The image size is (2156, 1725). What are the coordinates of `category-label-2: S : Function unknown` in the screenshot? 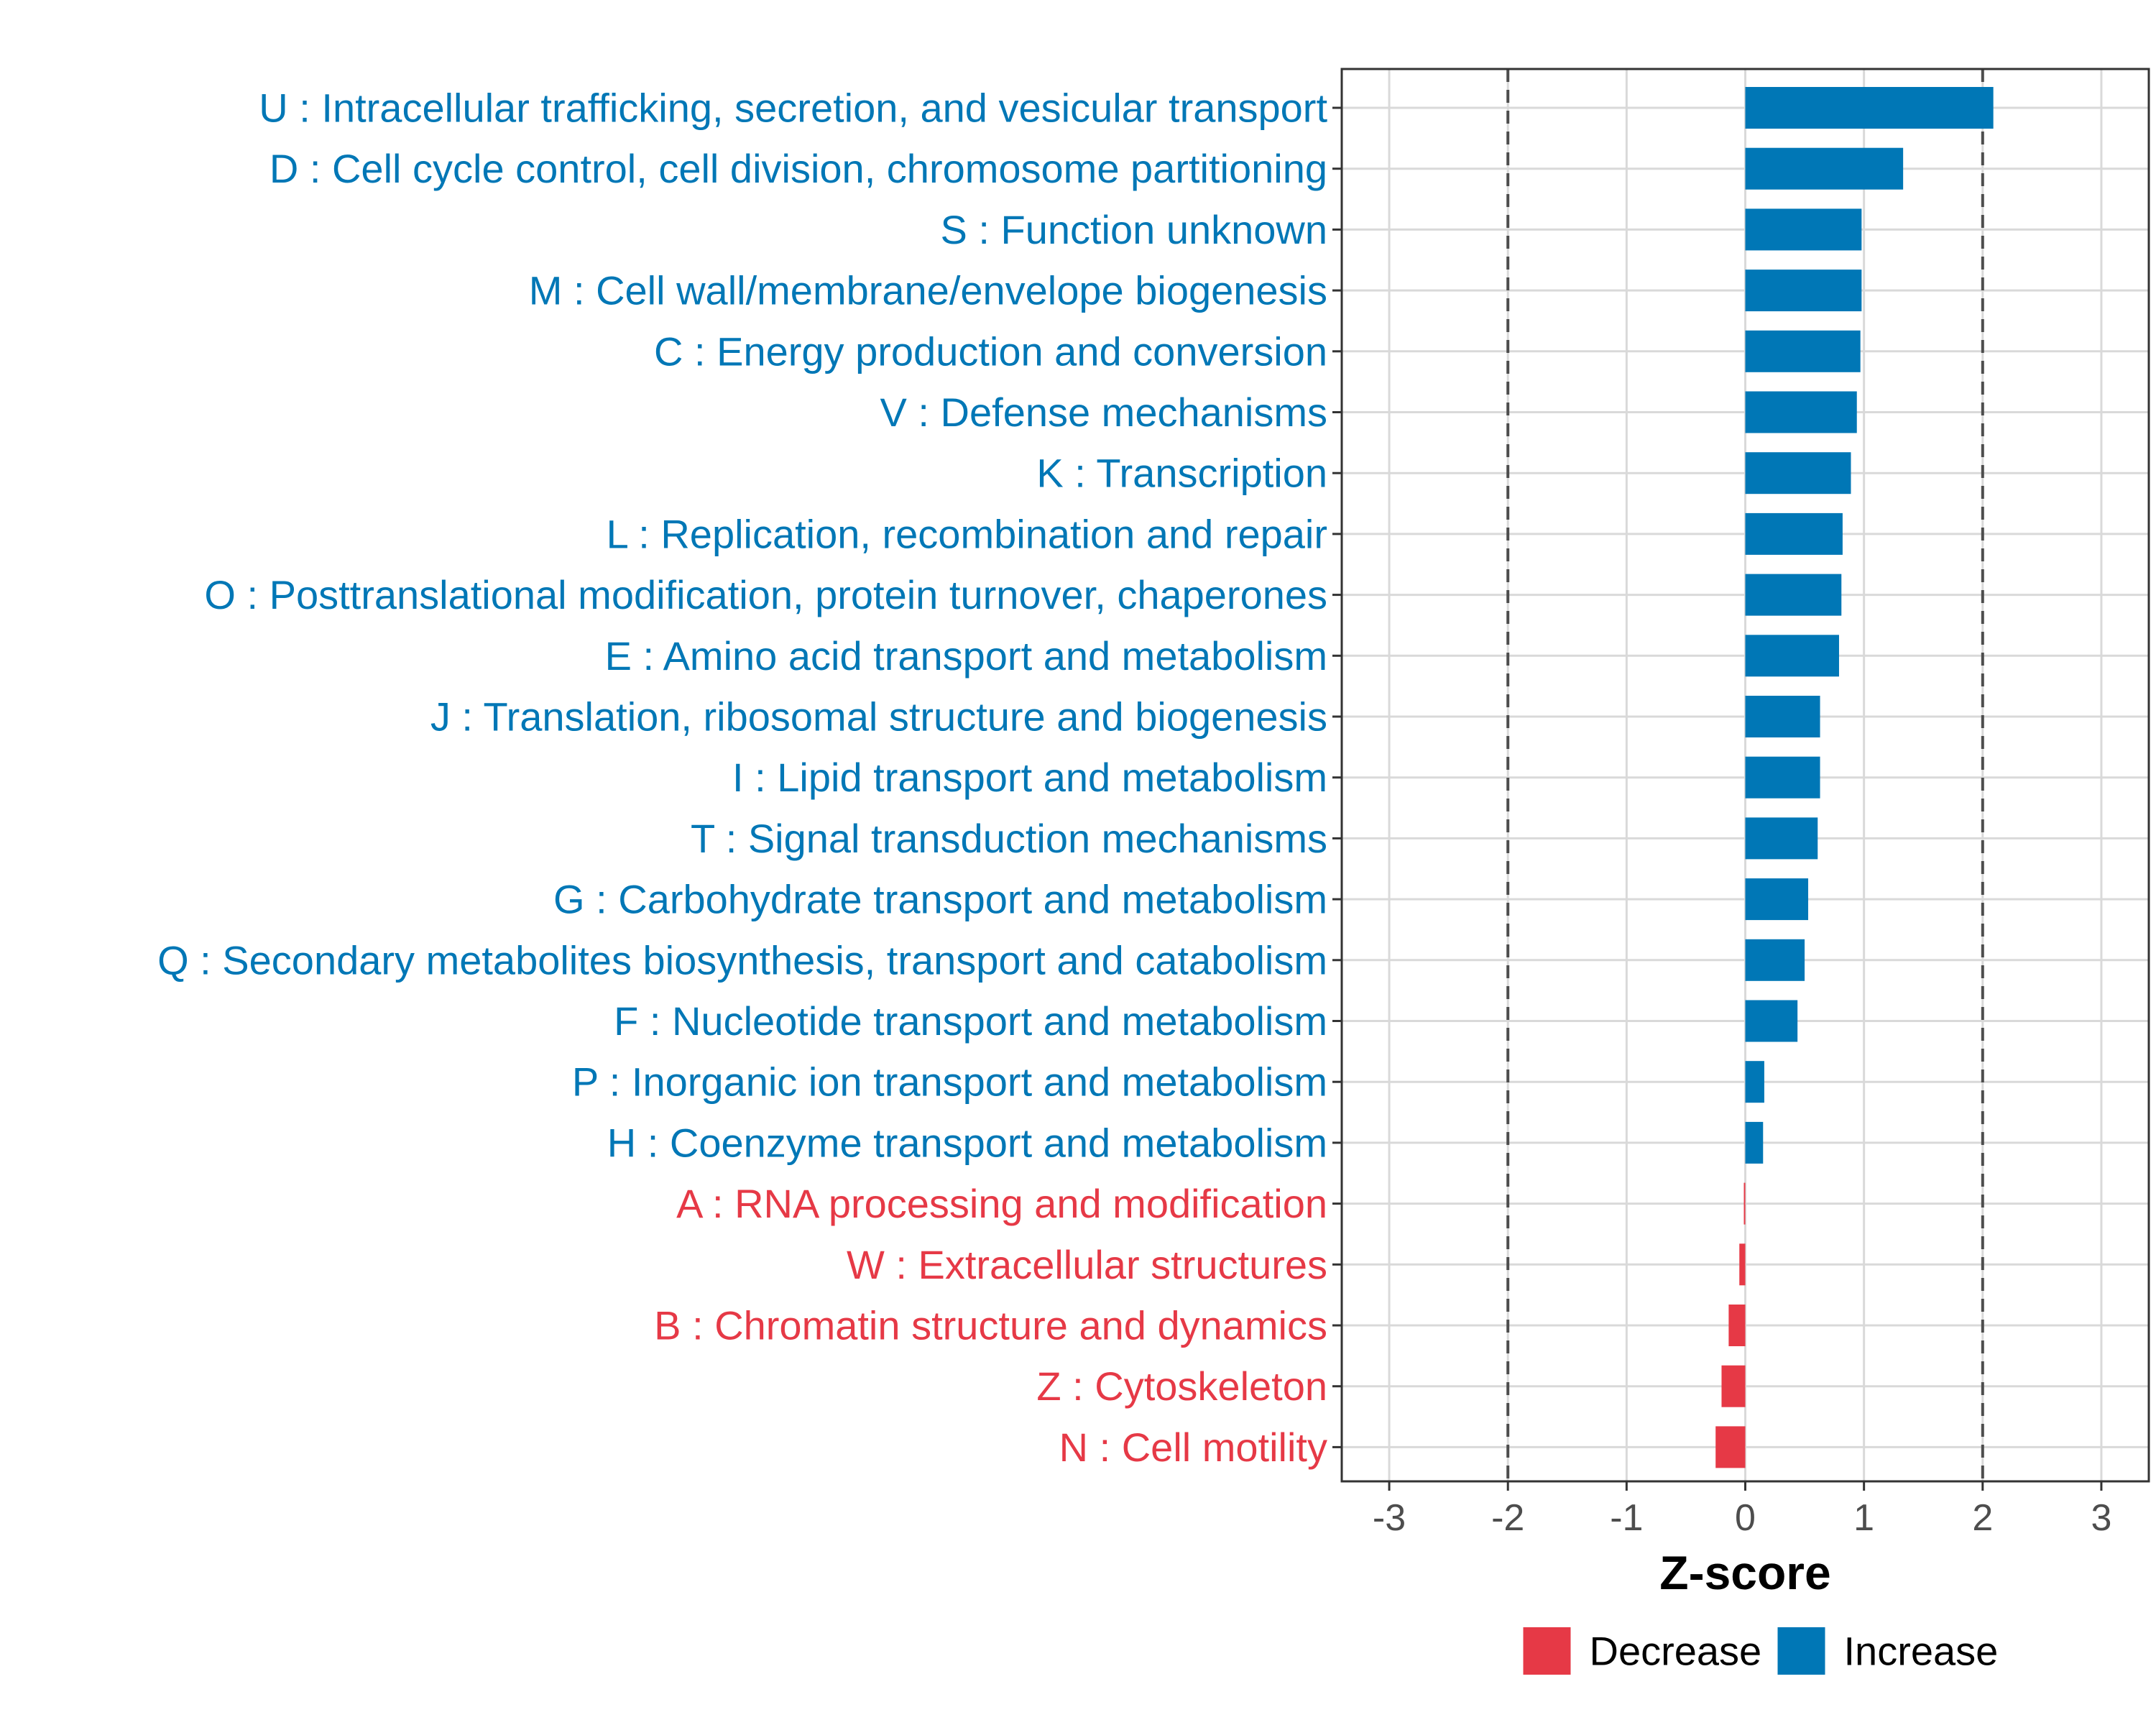 It's located at (1133, 229).